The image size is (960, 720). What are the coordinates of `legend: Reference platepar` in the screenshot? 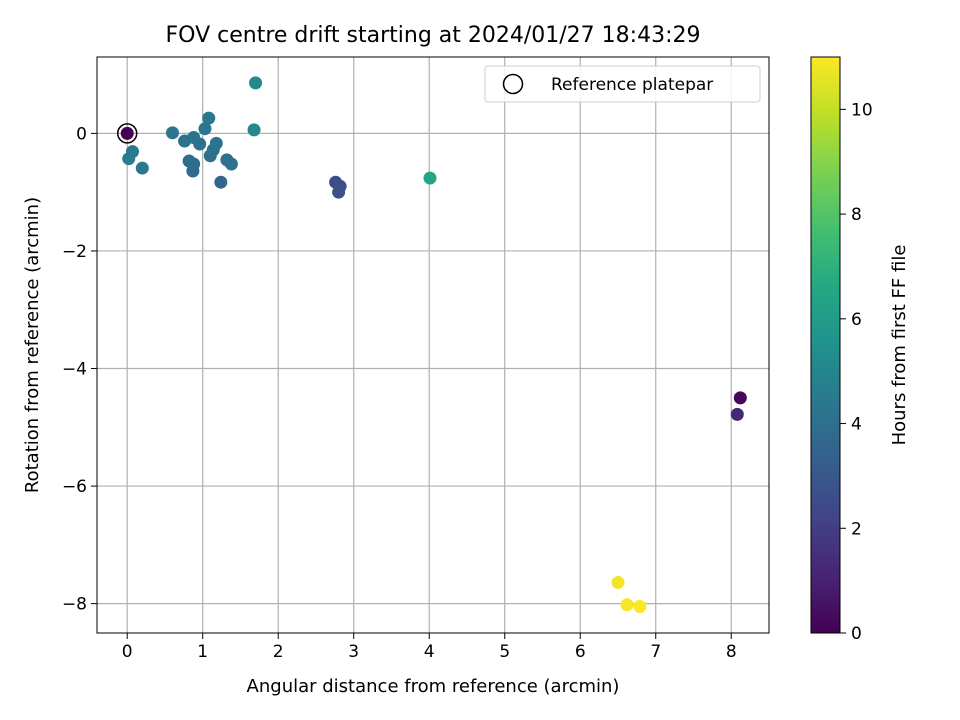 It's located at (622, 84).